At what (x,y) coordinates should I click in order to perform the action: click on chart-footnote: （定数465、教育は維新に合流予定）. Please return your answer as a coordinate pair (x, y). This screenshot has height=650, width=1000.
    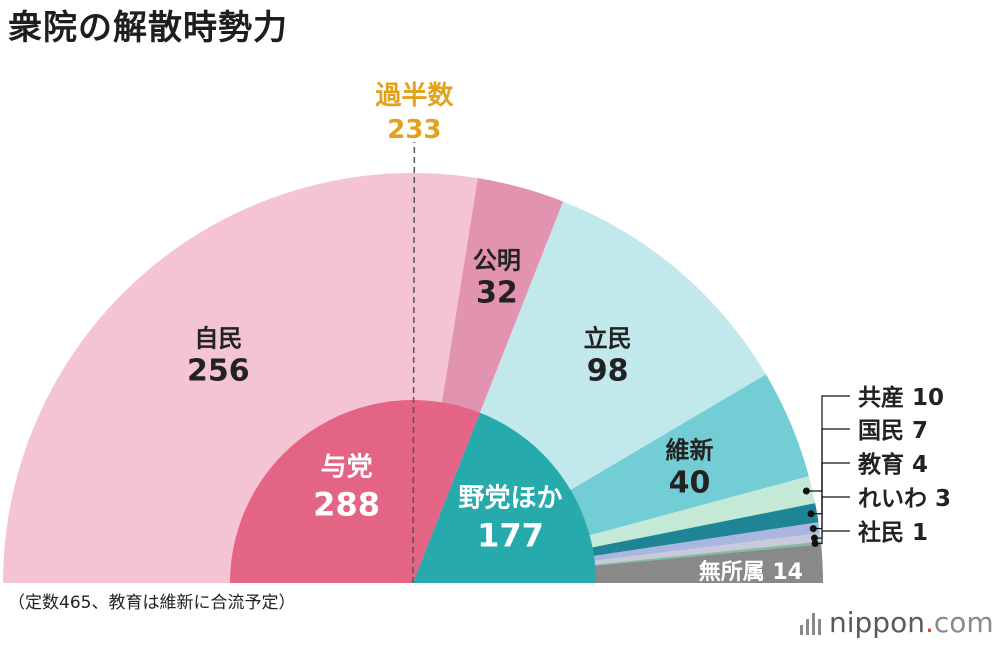
    Looking at the image, I should click on (152, 603).